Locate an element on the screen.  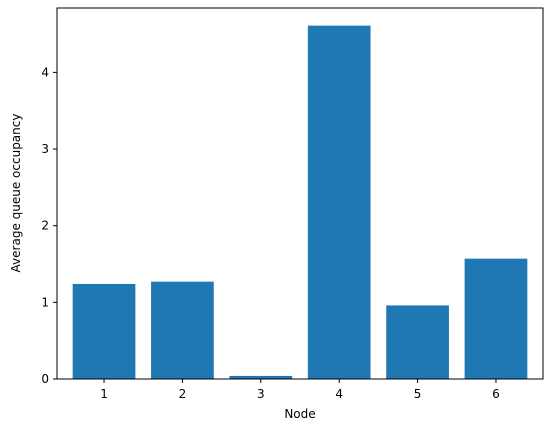
x-tick-label: 1 is located at coordinates (104, 394).